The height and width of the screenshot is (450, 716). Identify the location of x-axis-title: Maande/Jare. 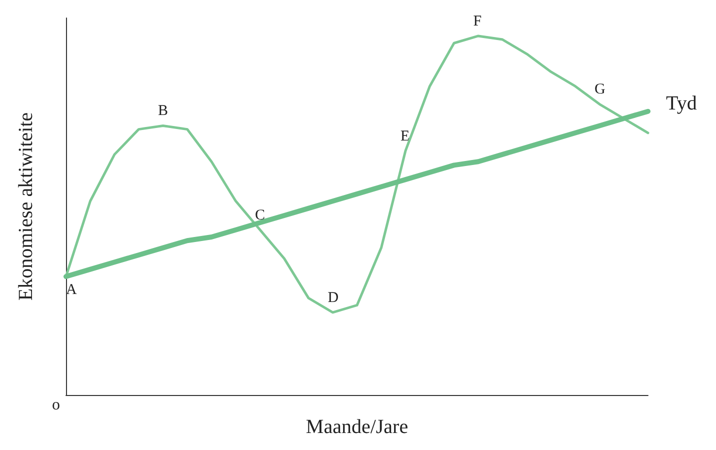
(357, 427).